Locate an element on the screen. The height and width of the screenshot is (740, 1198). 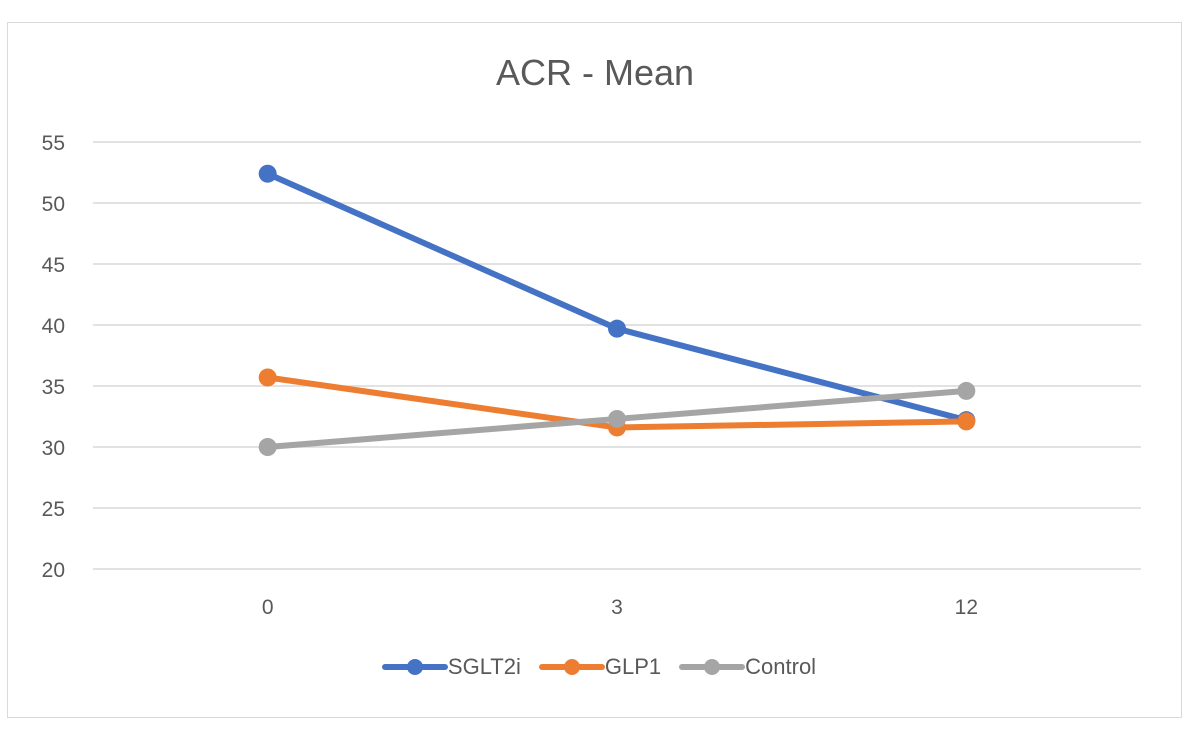
y-tick-label: 45 is located at coordinates (53, 265).